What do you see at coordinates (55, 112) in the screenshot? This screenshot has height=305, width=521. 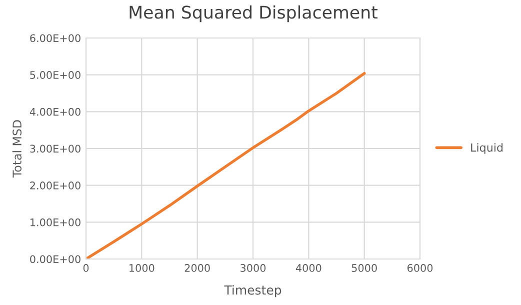 I see `y-tick-label: 4.00E+00` at bounding box center [55, 112].